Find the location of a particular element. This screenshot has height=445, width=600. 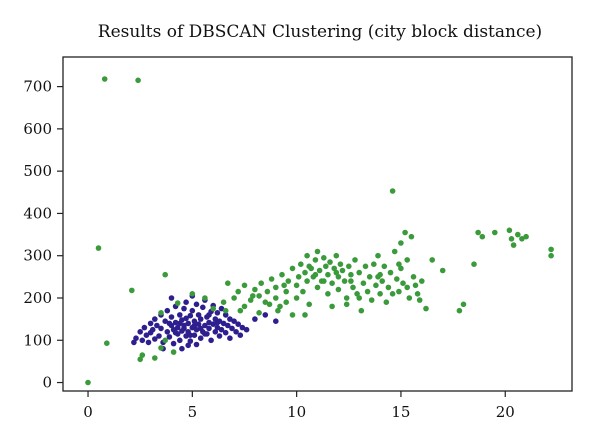

x-axis: 0 5 10 15 20 is located at coordinates (299, 406).